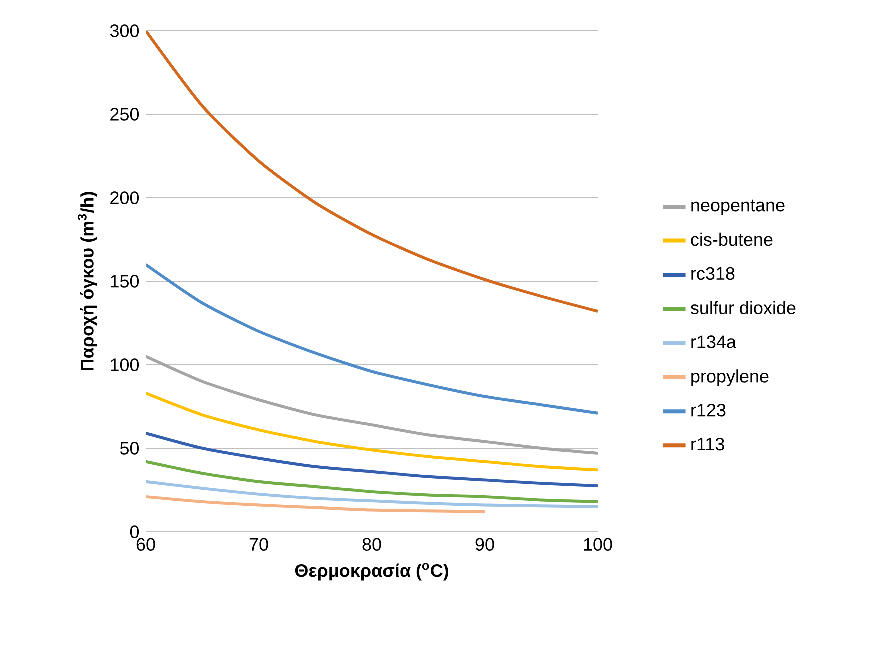 The image size is (879, 649). What do you see at coordinates (485, 544) in the screenshot?
I see `x-tick-label: 90` at bounding box center [485, 544].